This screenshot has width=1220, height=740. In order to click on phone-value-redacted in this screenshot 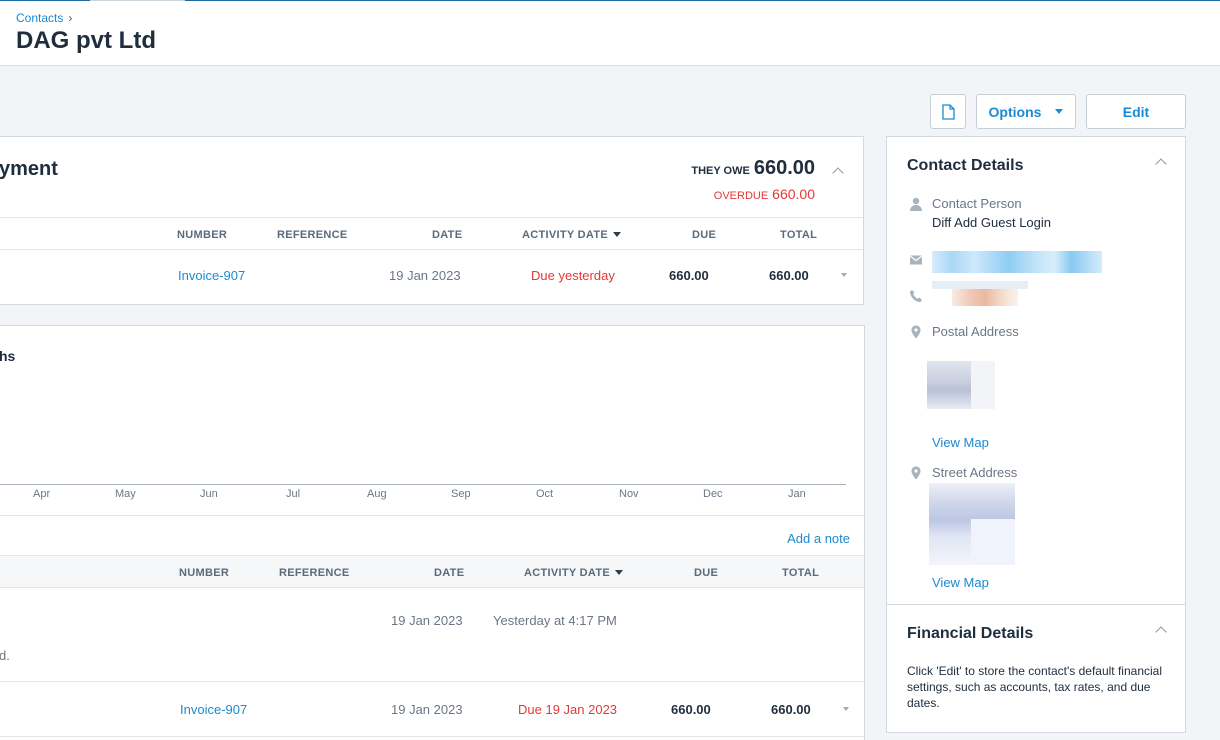, I will do `click(985, 297)`.